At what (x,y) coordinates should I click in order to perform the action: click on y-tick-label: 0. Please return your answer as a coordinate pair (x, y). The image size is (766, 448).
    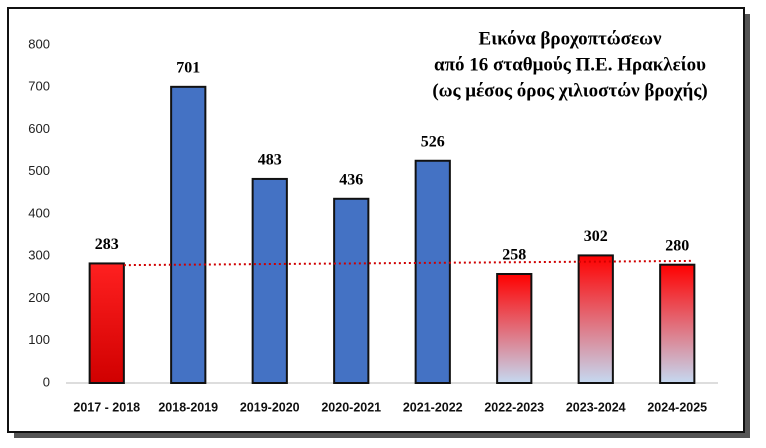
    Looking at the image, I should click on (46, 381).